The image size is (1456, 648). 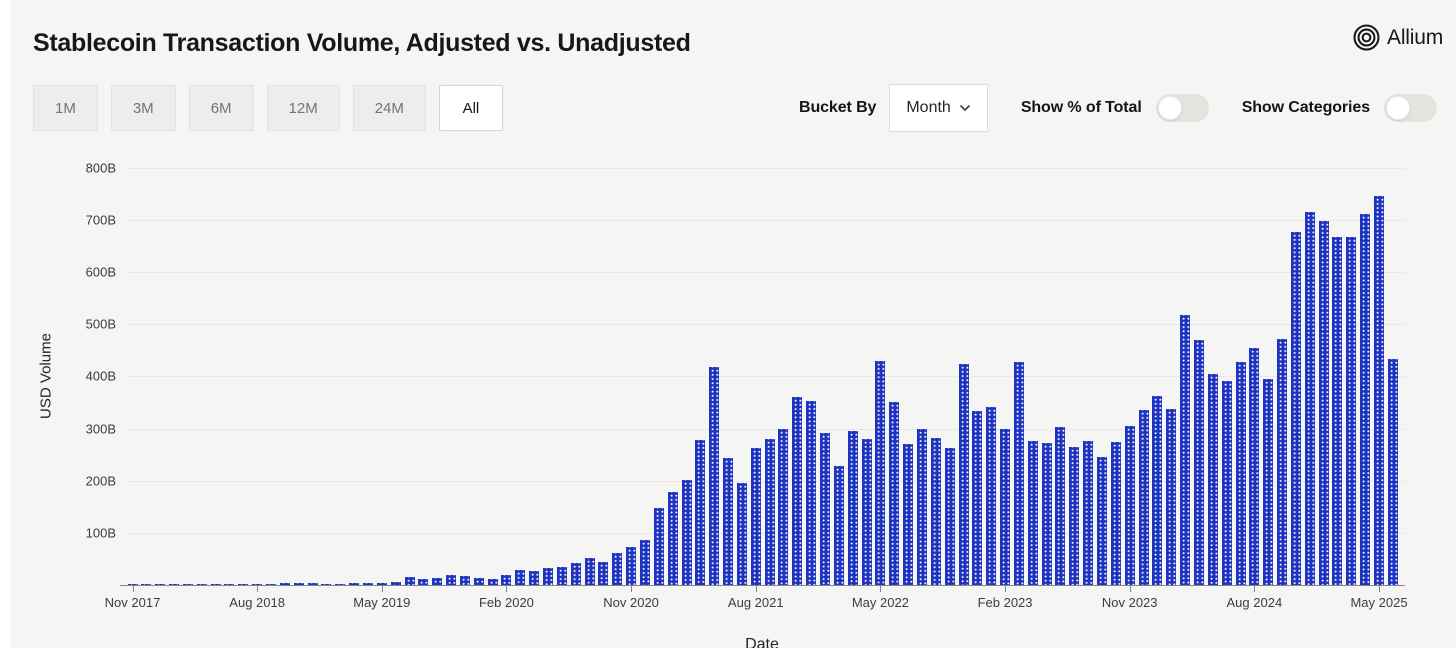 I want to click on bar-oct-2021, so click(x=783, y=507).